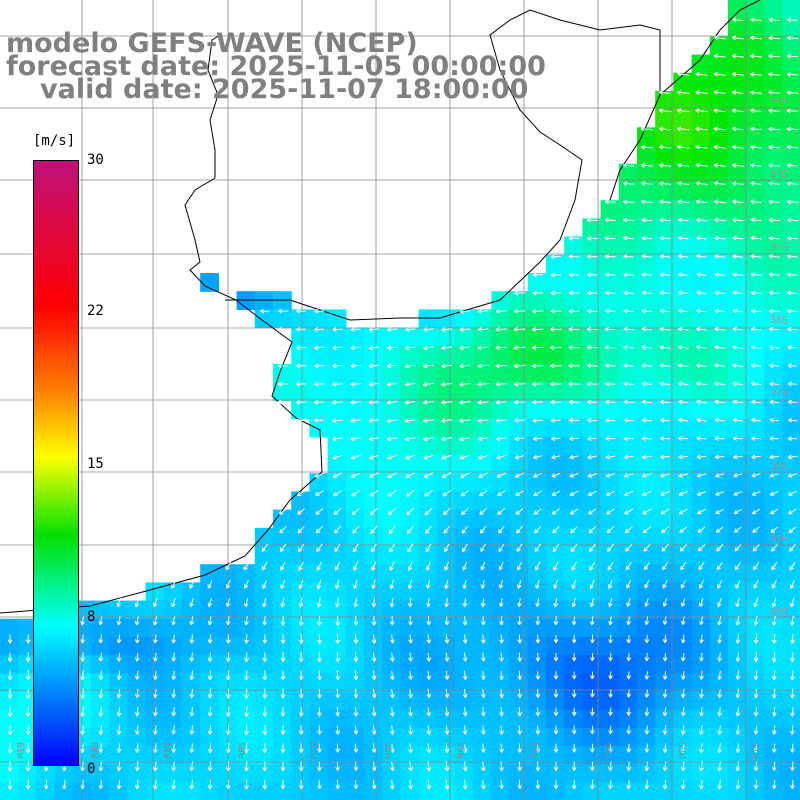 The height and width of the screenshot is (800, 800). What do you see at coordinates (779, 466) in the screenshot?
I see `latitude-label: 38S` at bounding box center [779, 466].